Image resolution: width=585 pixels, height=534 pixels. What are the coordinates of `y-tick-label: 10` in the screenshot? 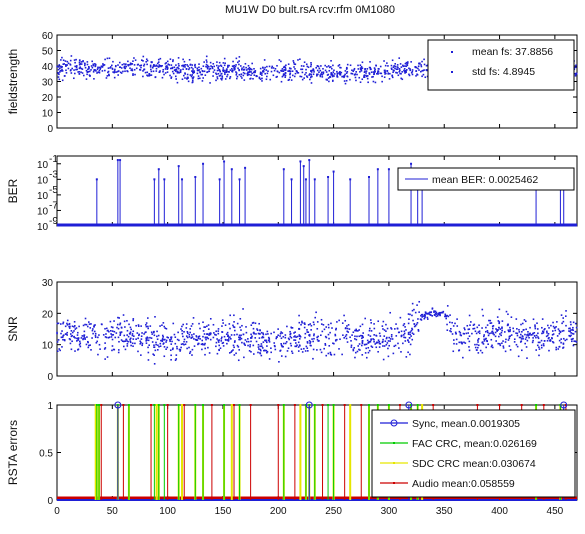 It's located at (48, 346).